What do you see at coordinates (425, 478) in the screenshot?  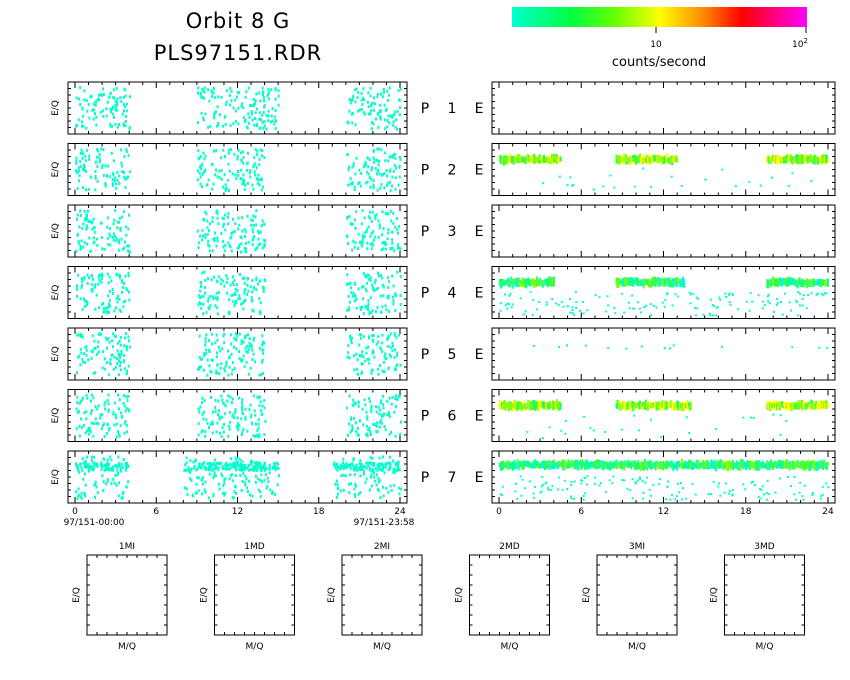 I see `channel-p-label: P` at bounding box center [425, 478].